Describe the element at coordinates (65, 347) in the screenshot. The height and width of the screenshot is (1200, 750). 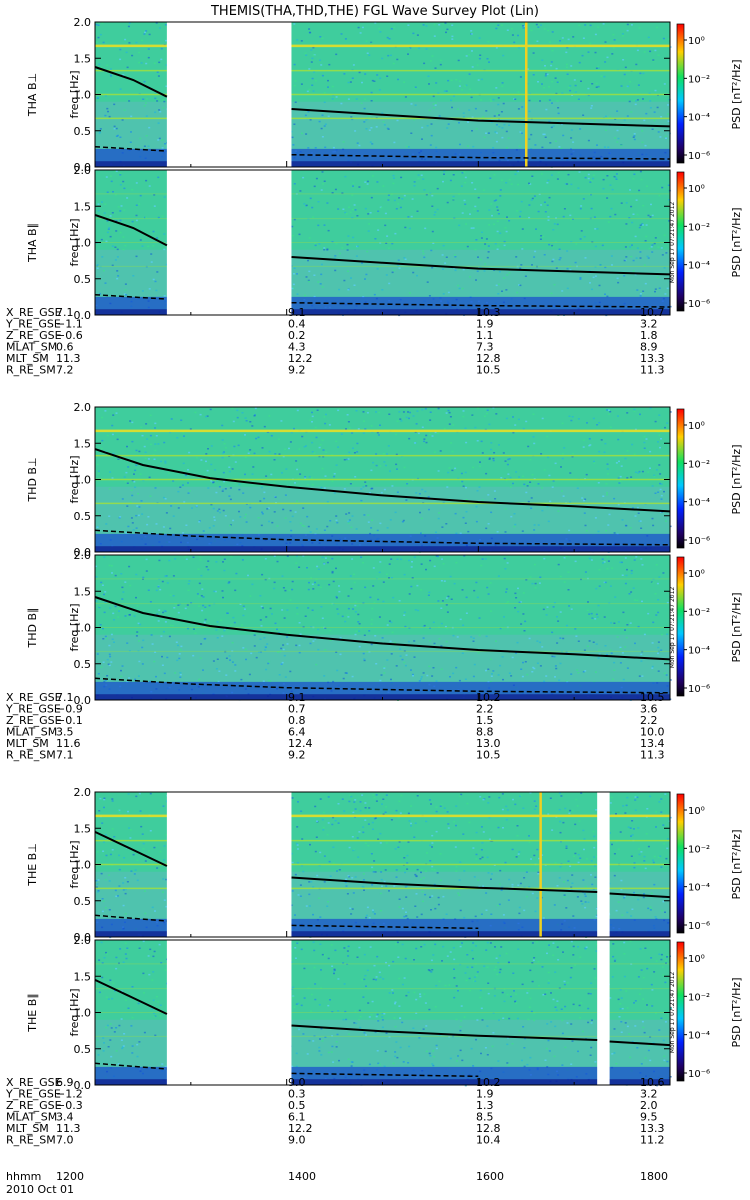
I see `ephemeris-value: 0.6` at that location.